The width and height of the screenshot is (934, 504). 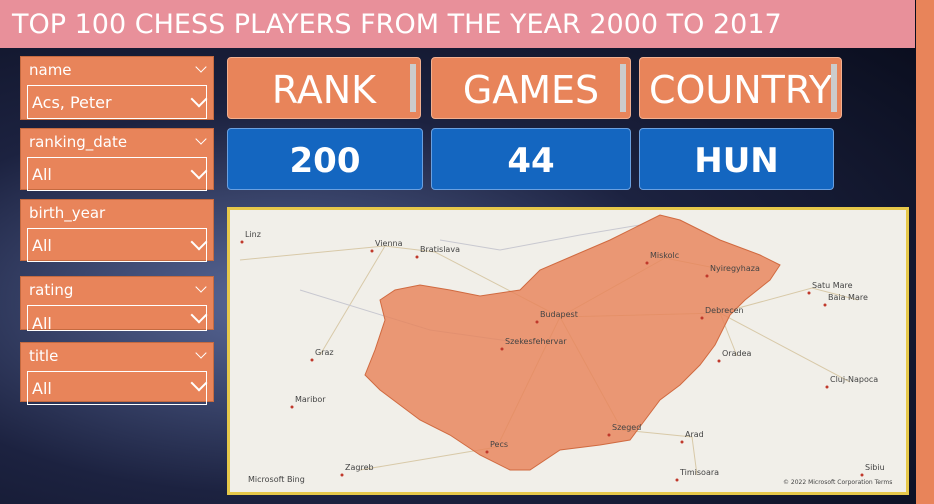 I want to click on place-label: Bratislava, so click(x=440, y=249).